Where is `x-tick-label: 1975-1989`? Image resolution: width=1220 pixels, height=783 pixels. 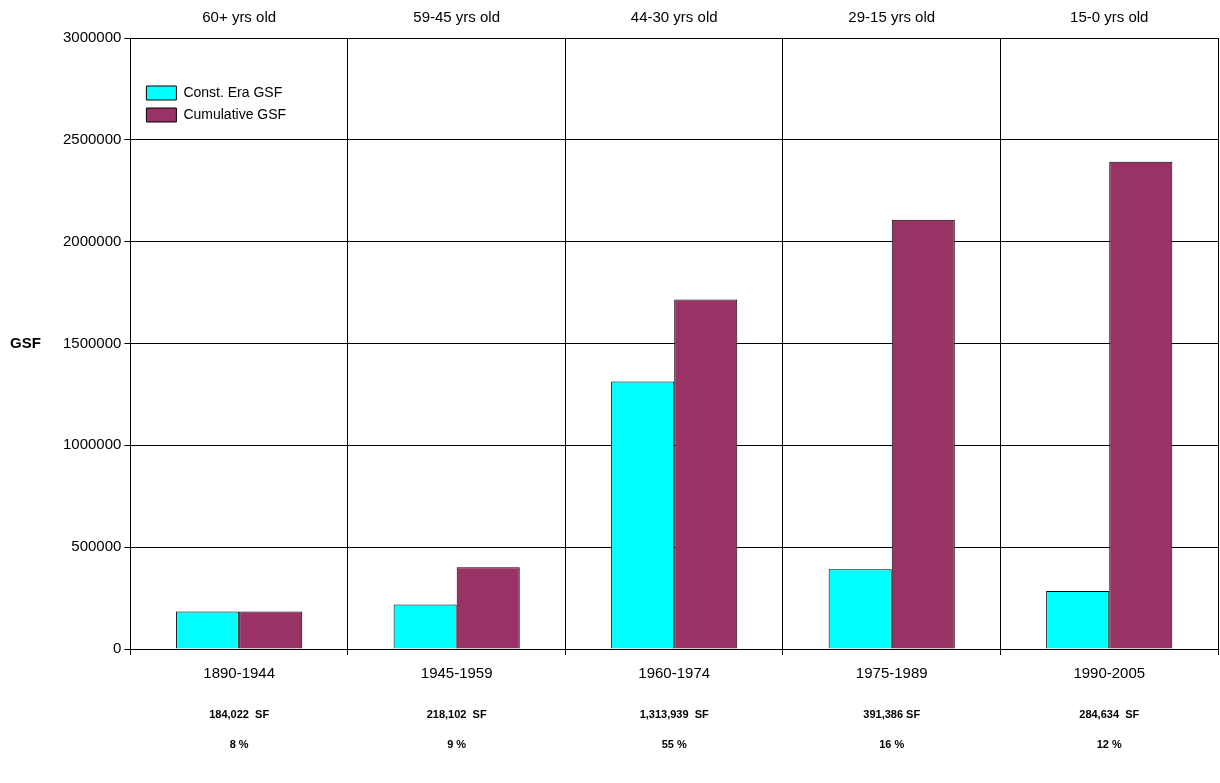
x-tick-label: 1975-1989 is located at coordinates (891, 673).